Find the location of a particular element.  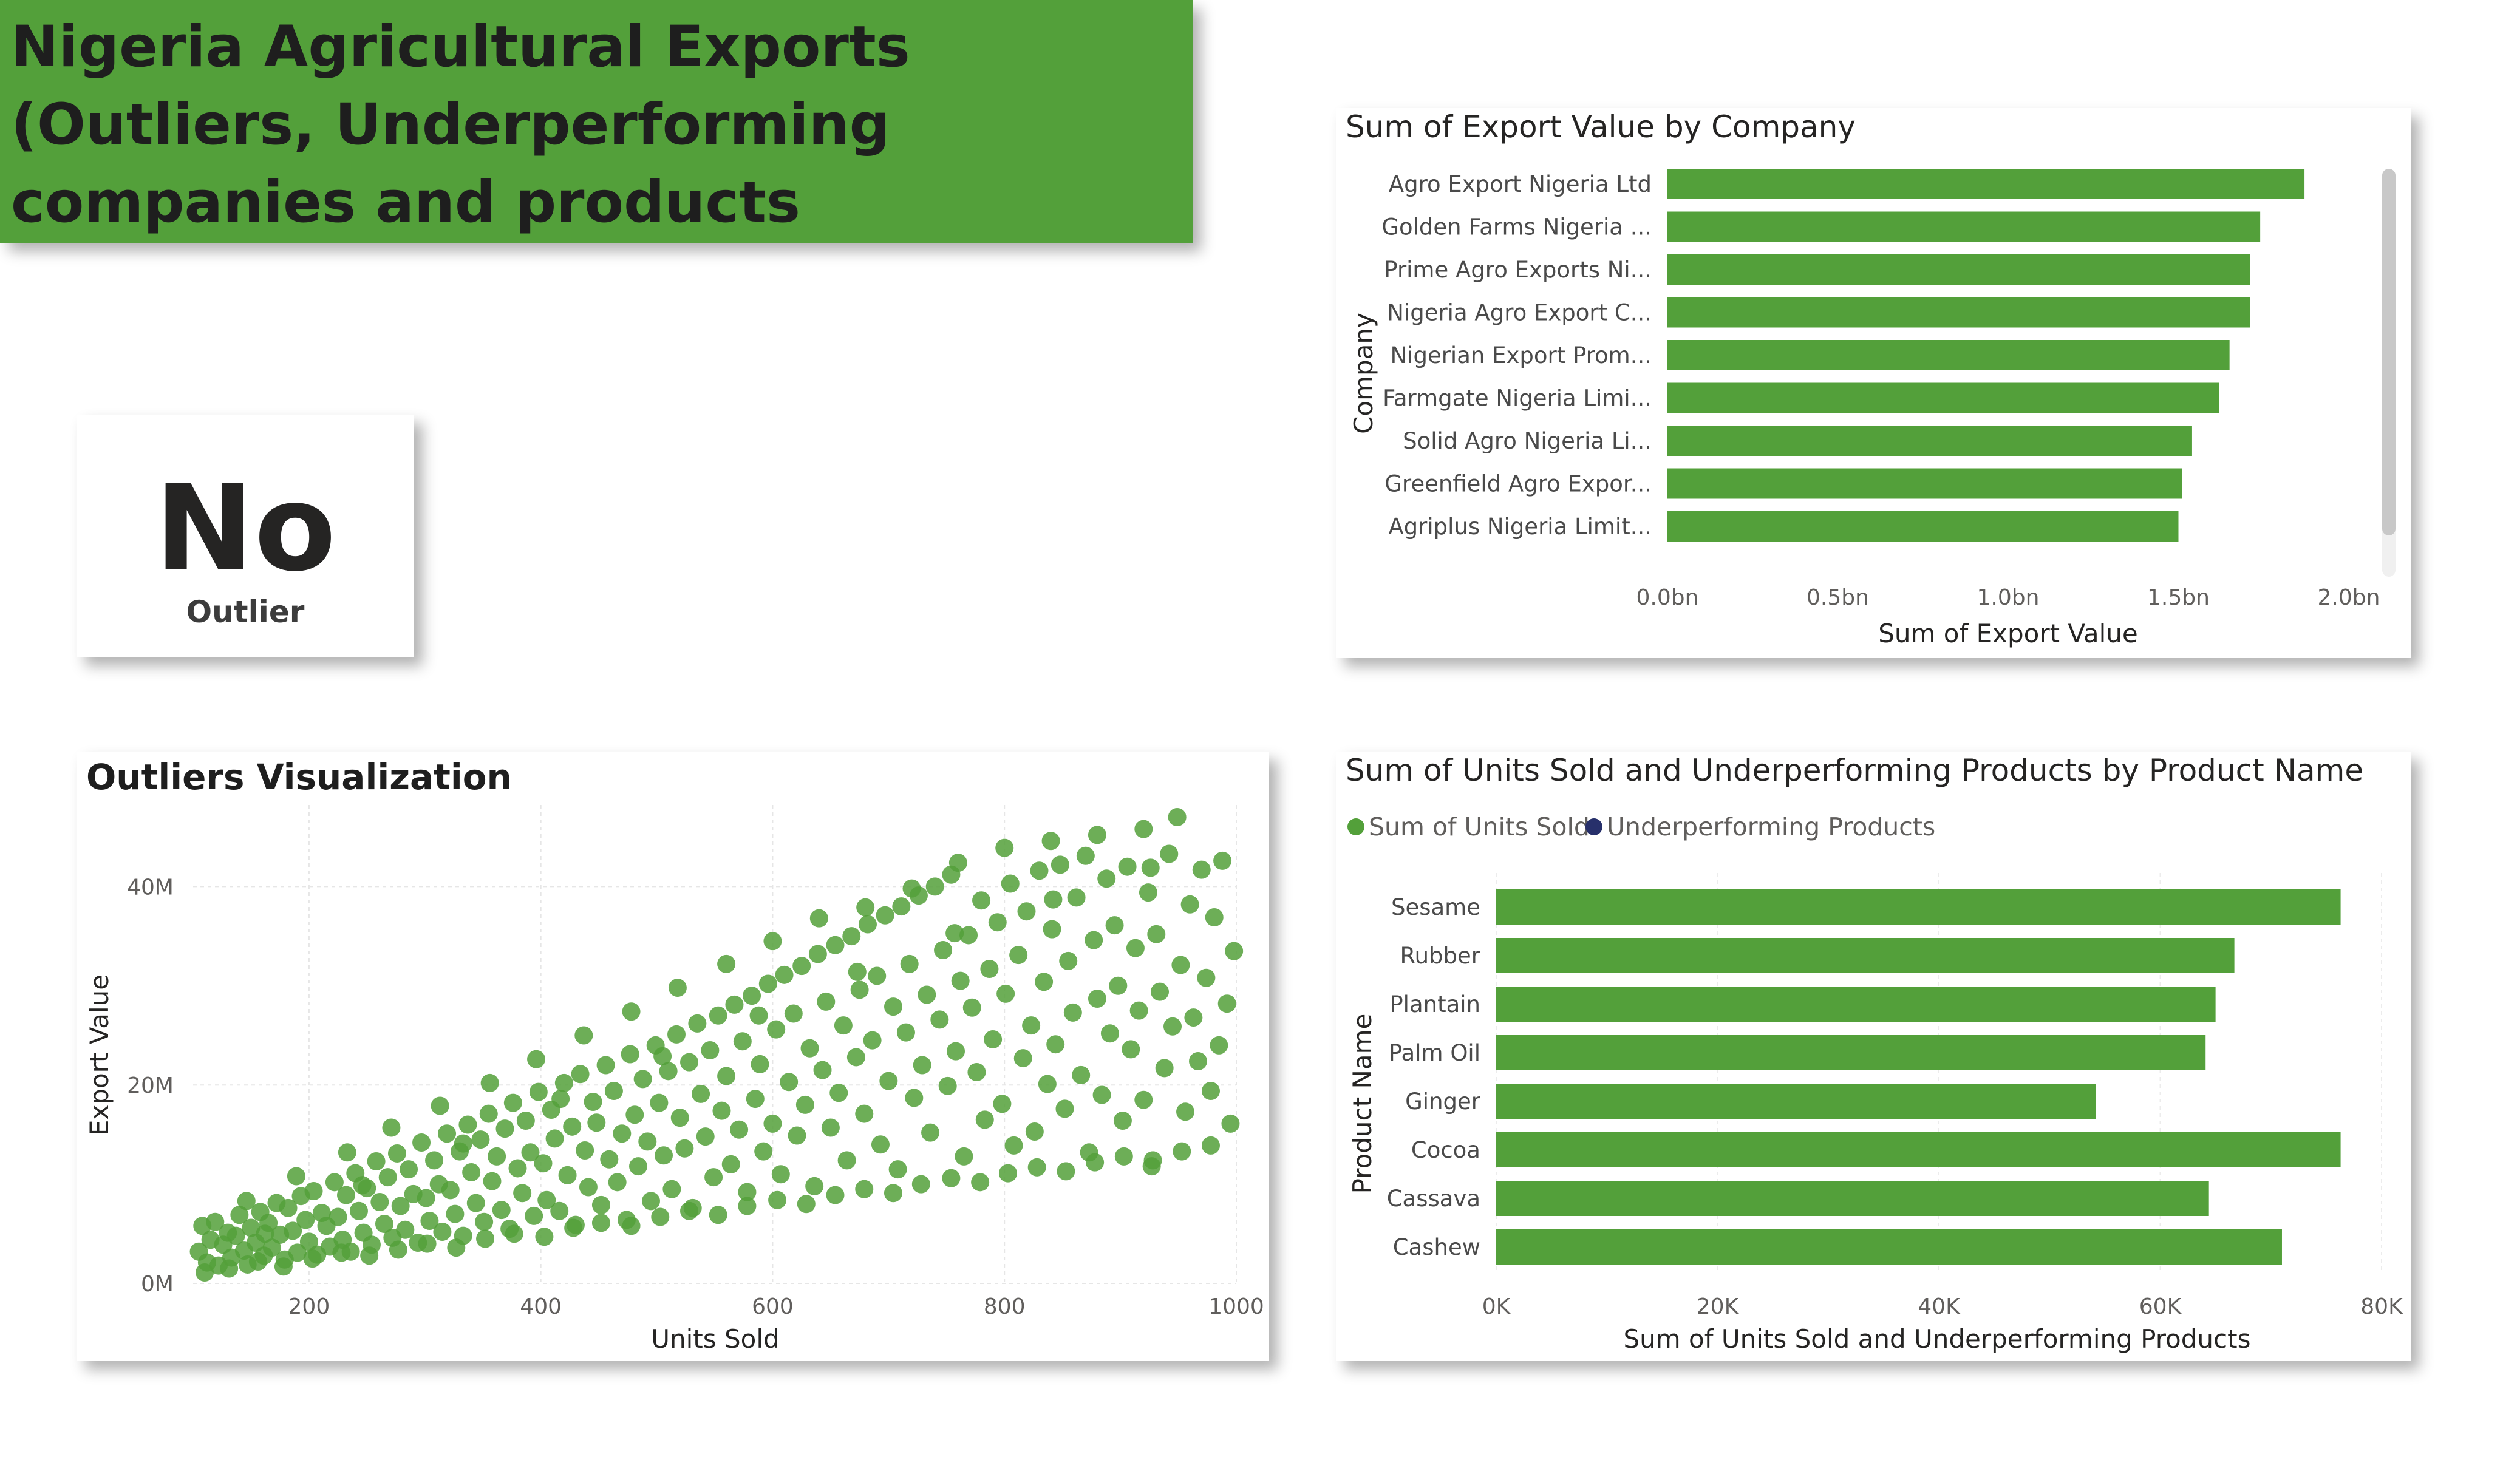

legend-item-underperforming: Underperforming Products is located at coordinates (1771, 826).